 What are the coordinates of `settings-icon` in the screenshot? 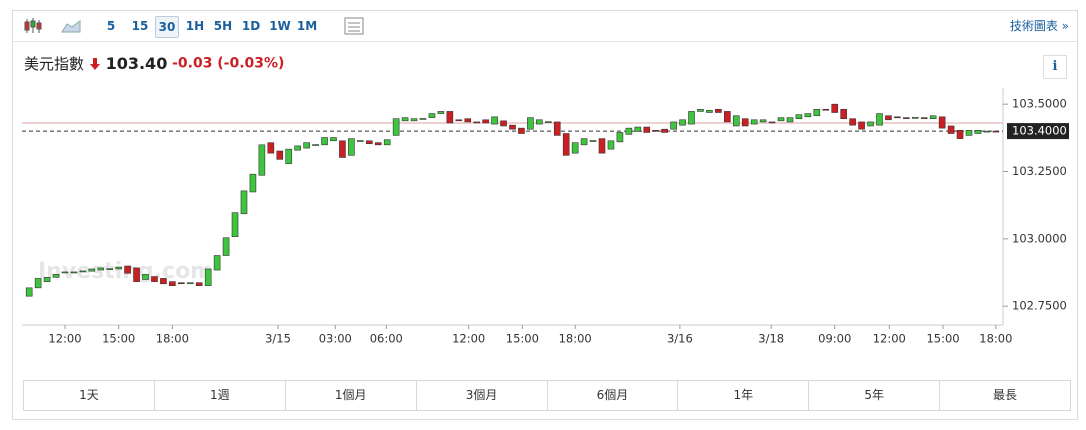 It's located at (354, 26).